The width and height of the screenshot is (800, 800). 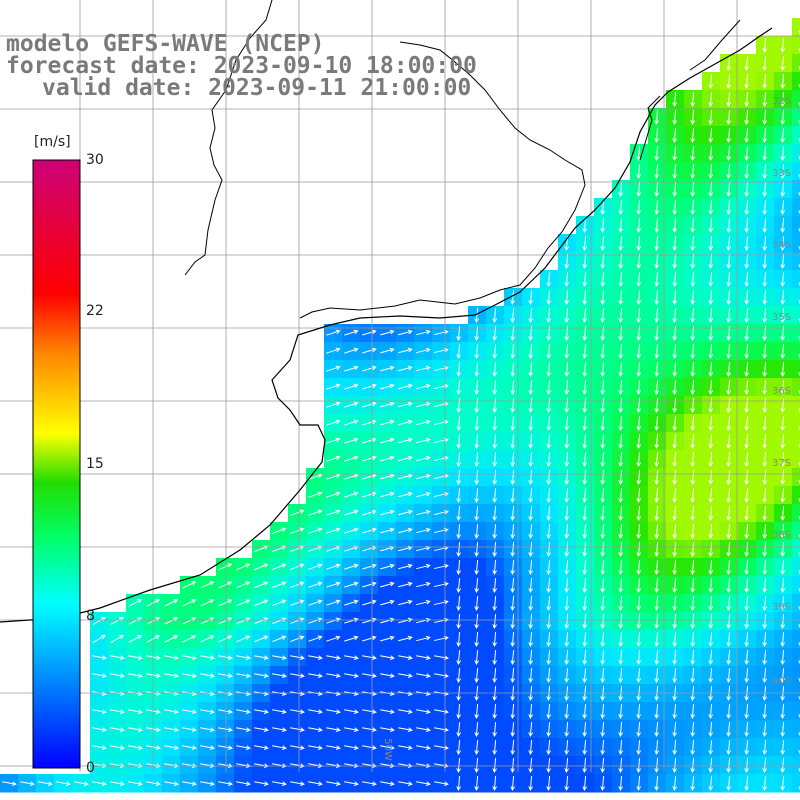 I want to click on lat-label-34s: 34S, so click(x=782, y=245).